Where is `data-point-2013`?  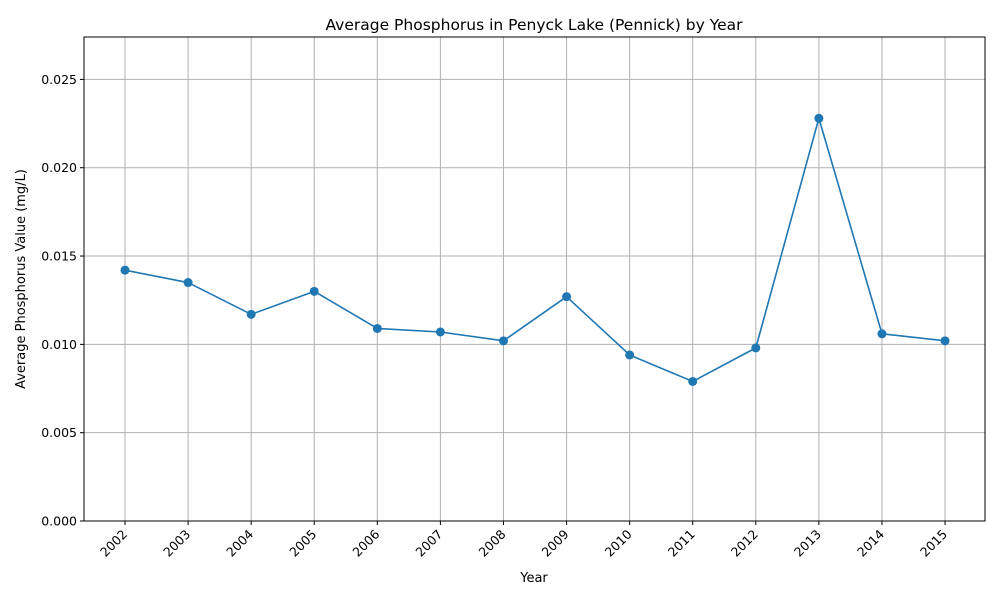
data-point-2013 is located at coordinates (819, 118).